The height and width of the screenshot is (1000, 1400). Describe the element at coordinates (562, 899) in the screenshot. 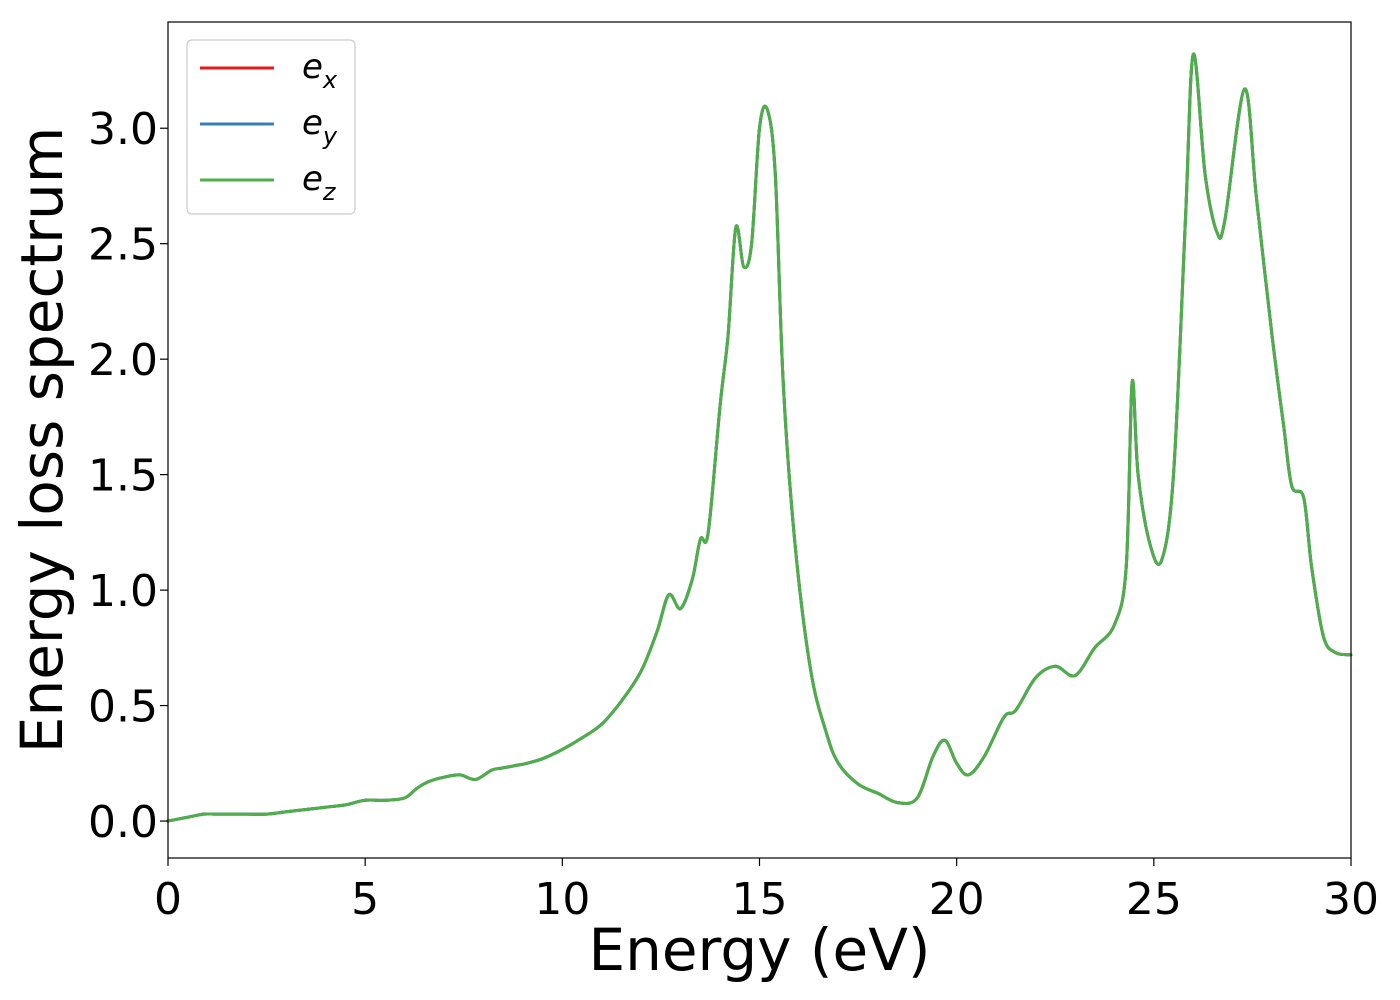

I see `x-tick-label: 10` at that location.